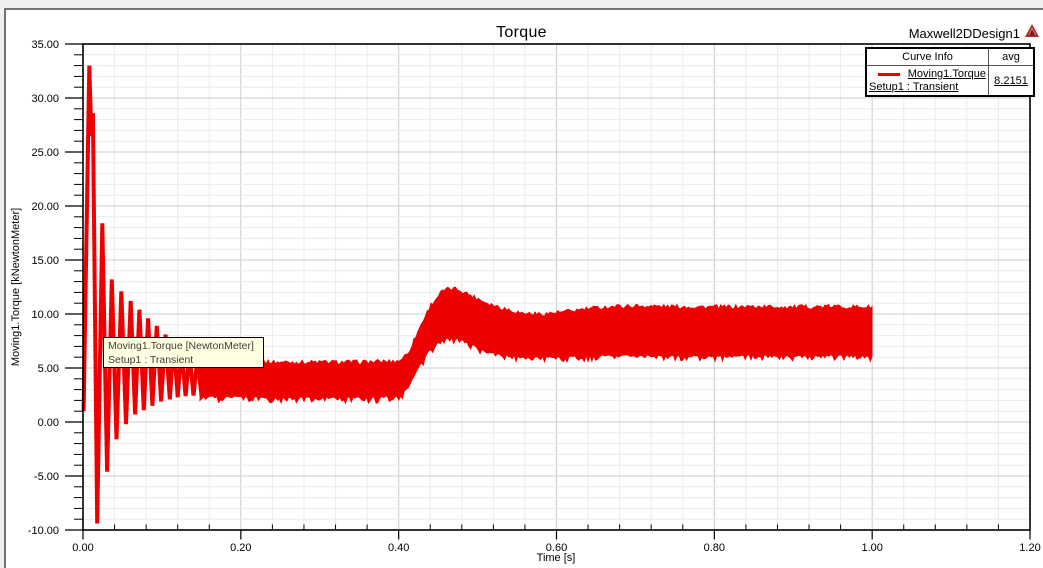 This screenshot has width=1043, height=568. What do you see at coordinates (240, 548) in the screenshot?
I see `svg-text: 0.20` at bounding box center [240, 548].